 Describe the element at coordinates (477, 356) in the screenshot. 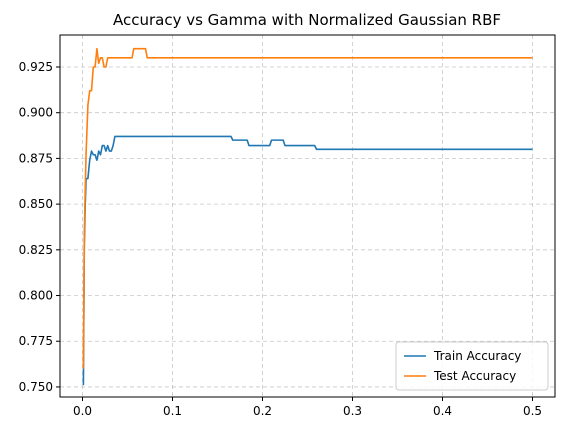

I see `legend-label: Train Accuracy` at that location.